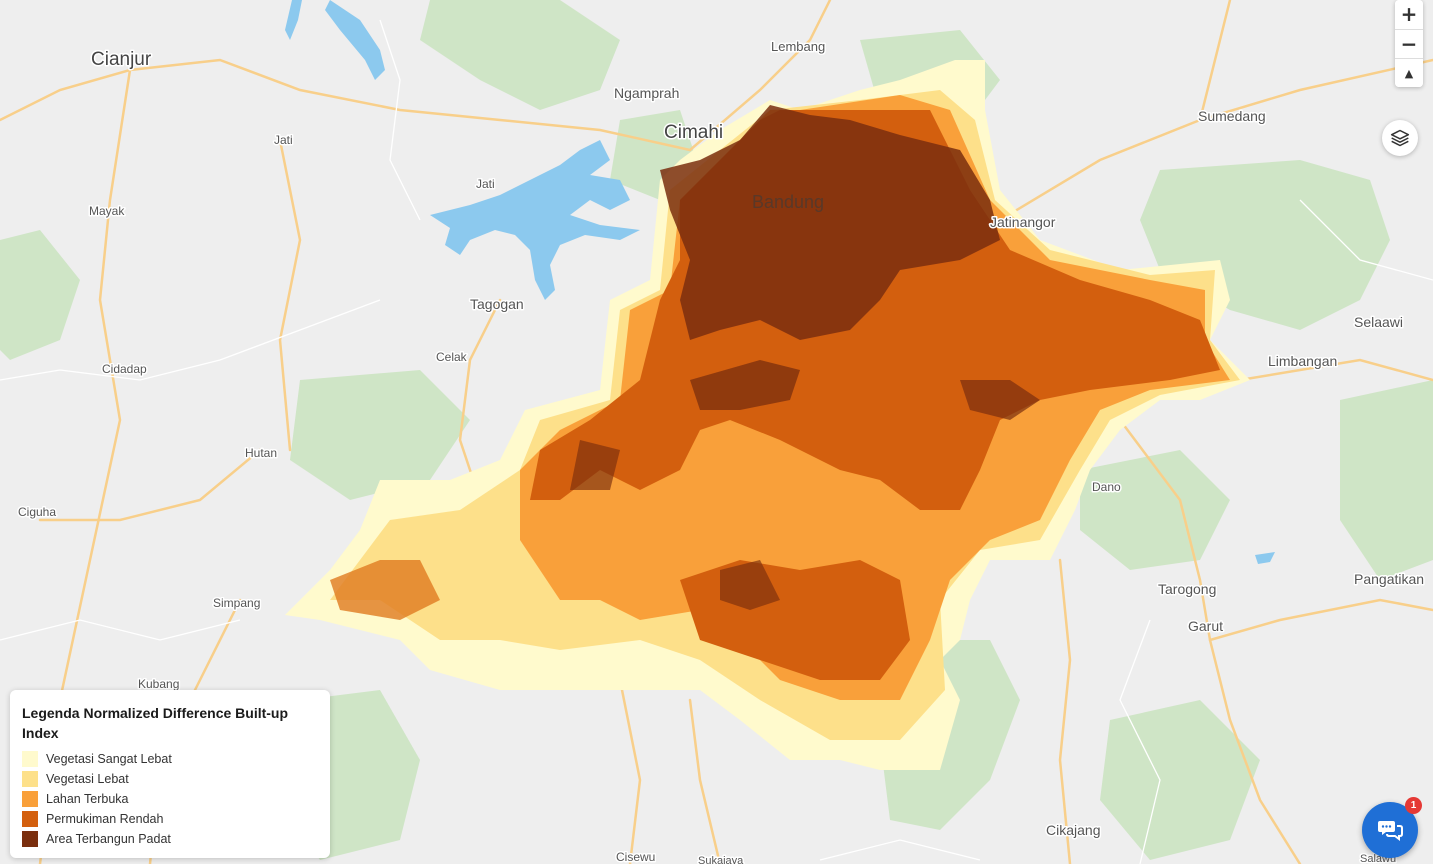 The image size is (1433, 864). I want to click on place-label: Simpang, so click(236, 603).